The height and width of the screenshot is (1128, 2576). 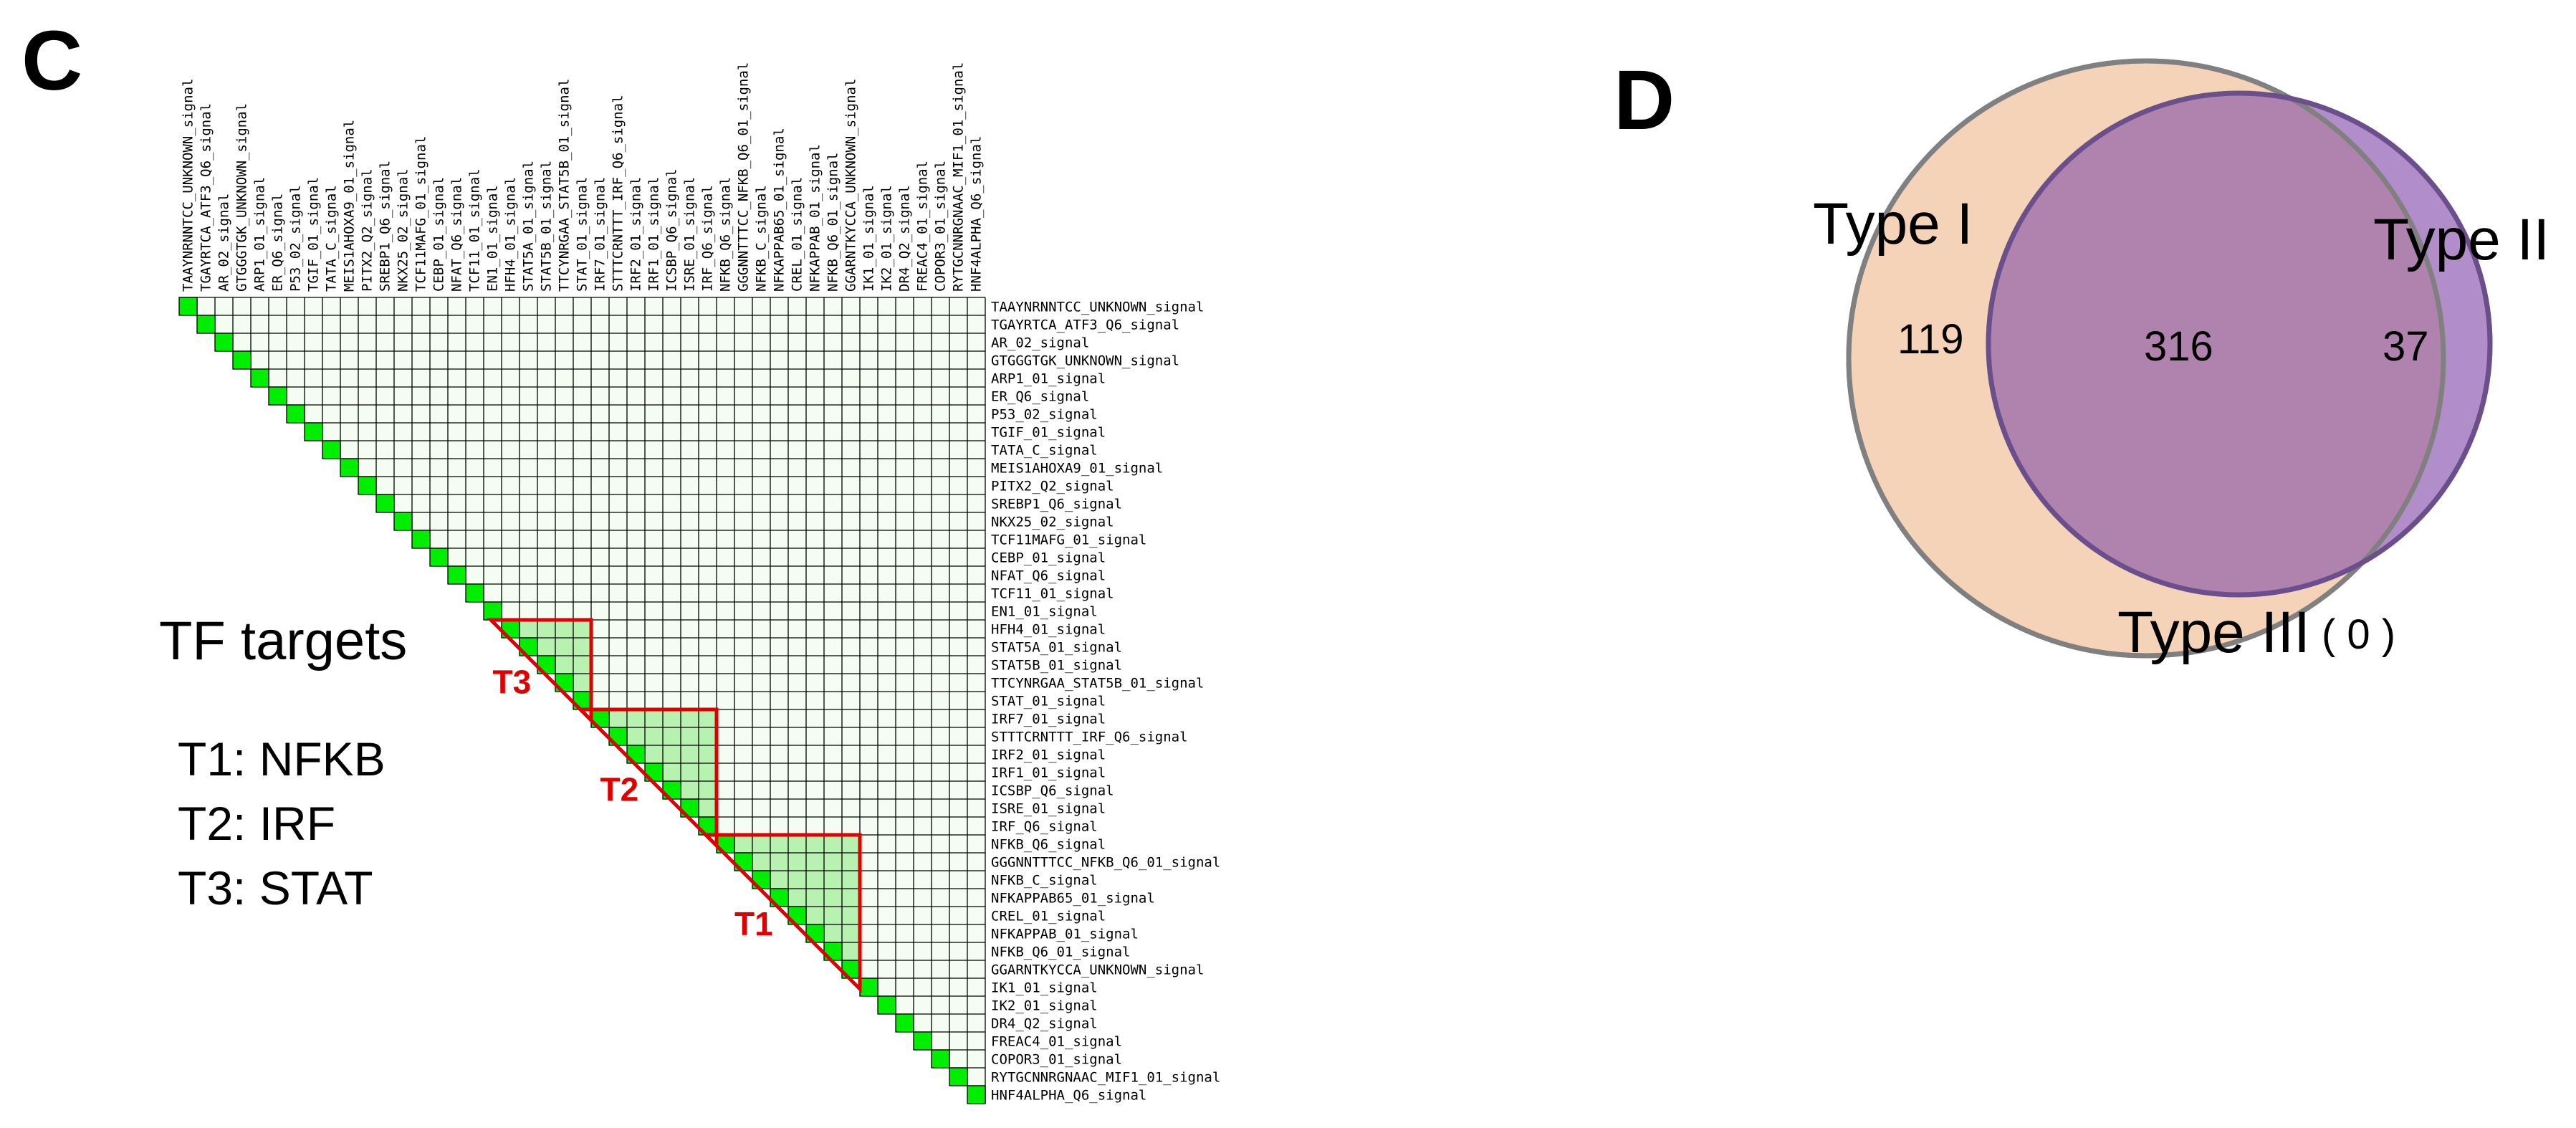 I want to click on legend-item-t3: T3: STAT, so click(x=275, y=887).